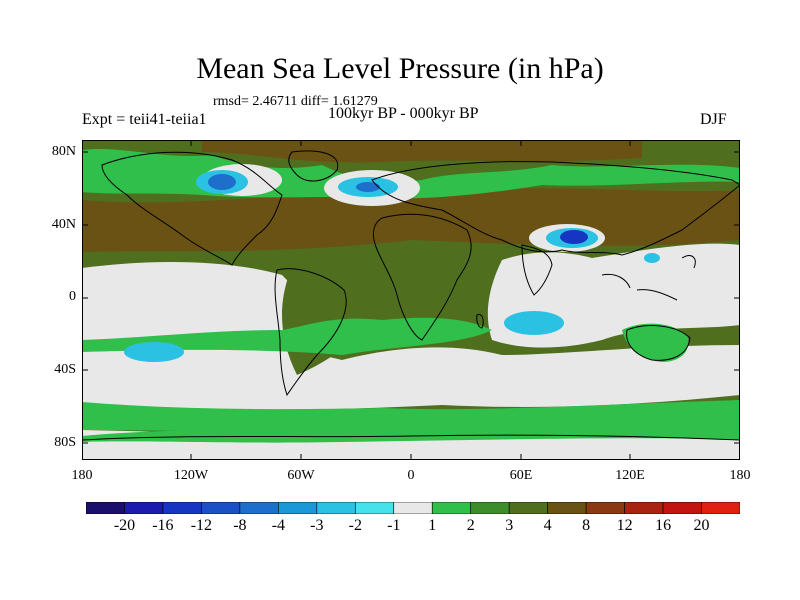 The width and height of the screenshot is (800, 600). I want to click on field-cyan-westpacific, so click(652, 258).